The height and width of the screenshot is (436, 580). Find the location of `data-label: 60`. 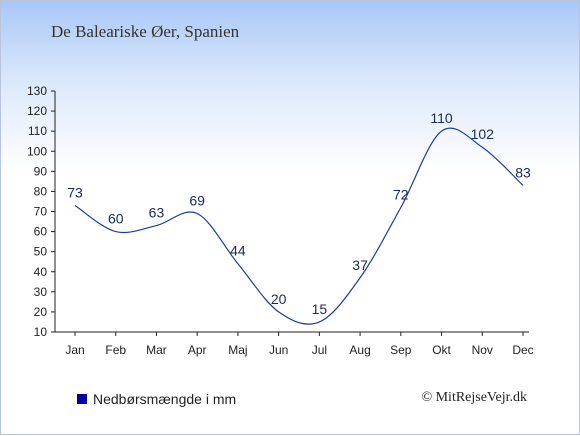

data-label: 60 is located at coordinates (116, 219).